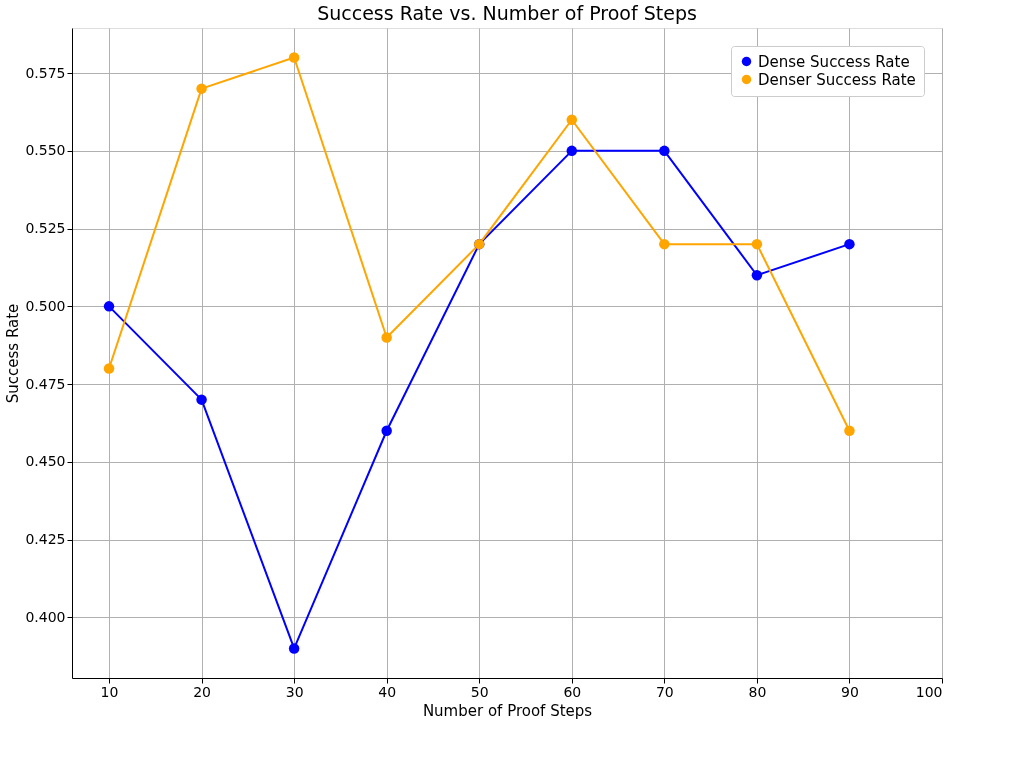 This screenshot has width=1028, height=770. Describe the element at coordinates (834, 61) in the screenshot. I see `legend-label: Dense Success Rate` at that location.